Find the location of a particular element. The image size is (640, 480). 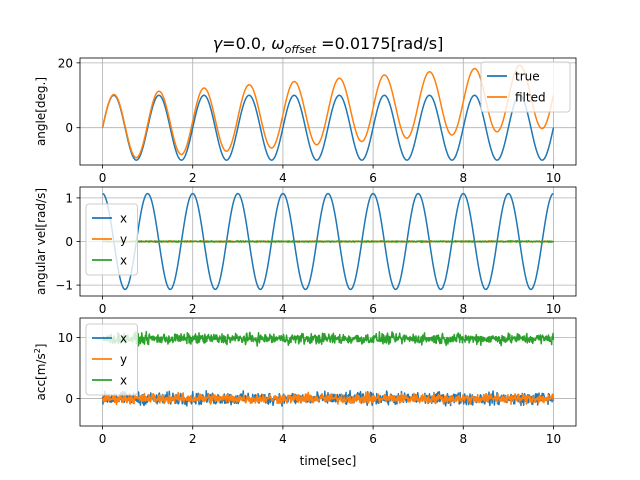

y-axis-label: angle[deg.] is located at coordinates (41, 111).